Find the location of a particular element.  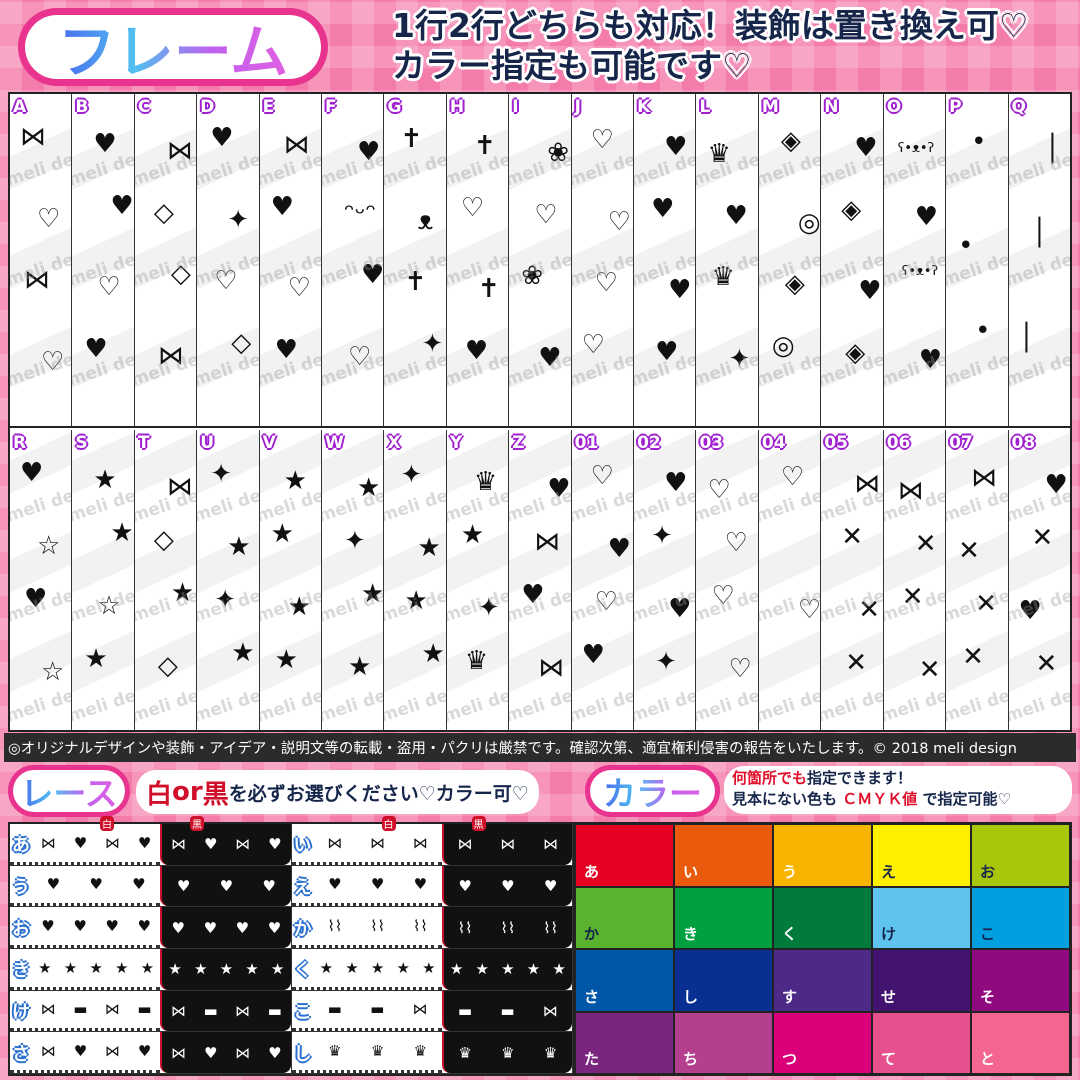

lace-black-sample: ▬ ▬ ⋈ is located at coordinates (506, 1011).